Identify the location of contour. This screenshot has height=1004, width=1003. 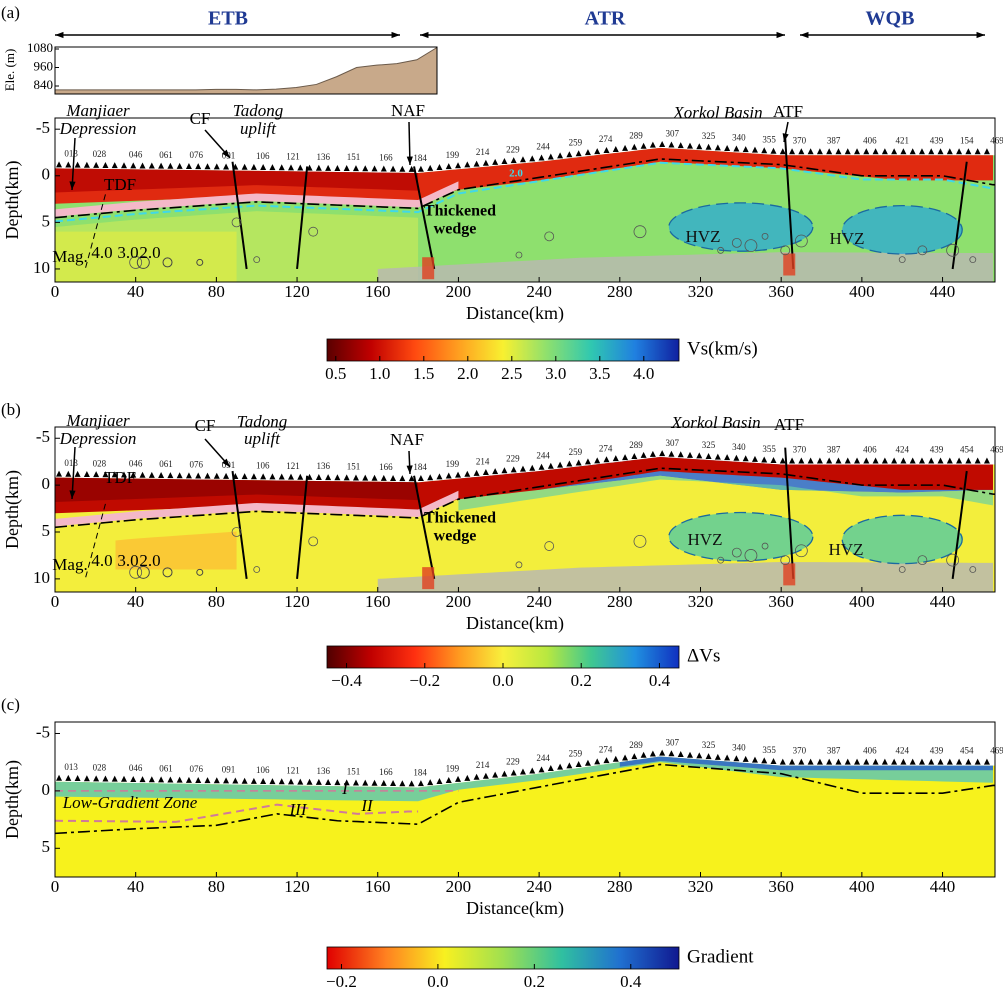
(525, 192).